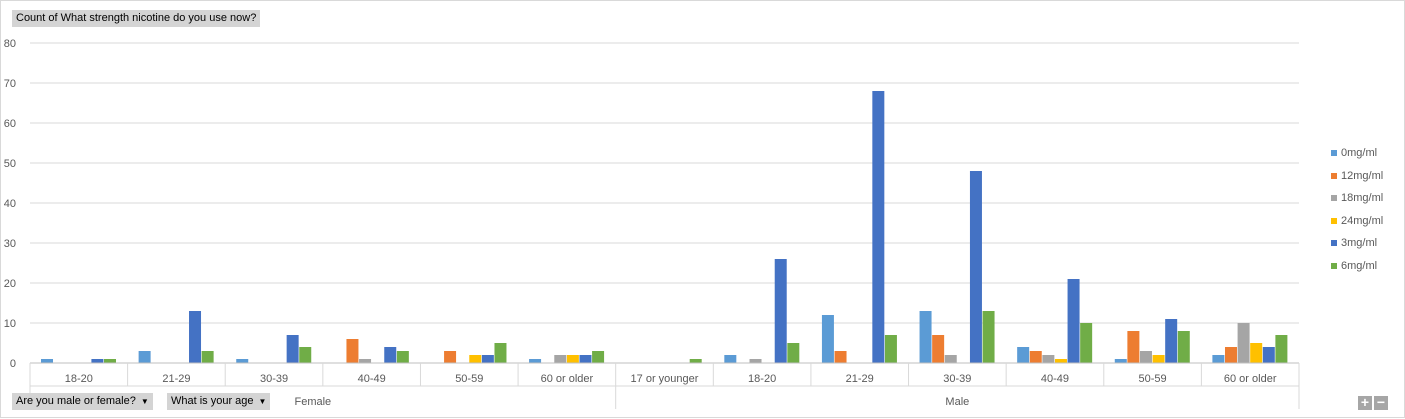 The height and width of the screenshot is (419, 1405). I want to click on collapse-field-button: −, so click(1381, 402).